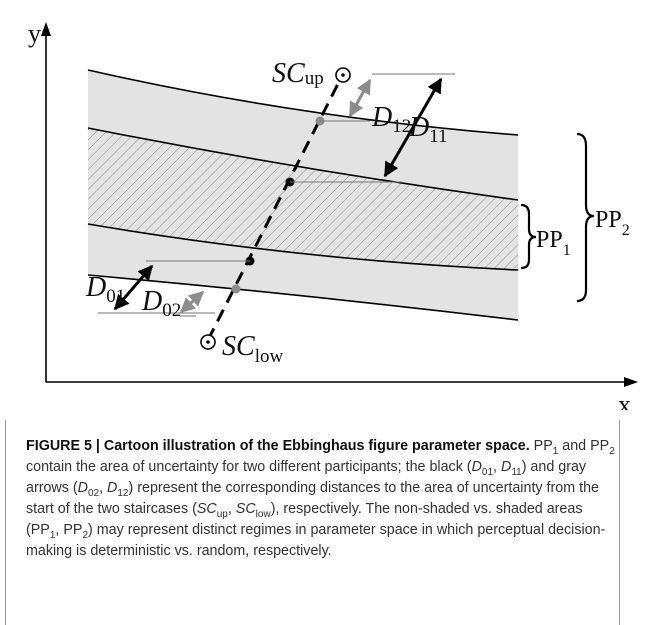 The height and width of the screenshot is (625, 657). What do you see at coordinates (612, 223) in the screenshot?
I see `pp2-label: PP2` at bounding box center [612, 223].